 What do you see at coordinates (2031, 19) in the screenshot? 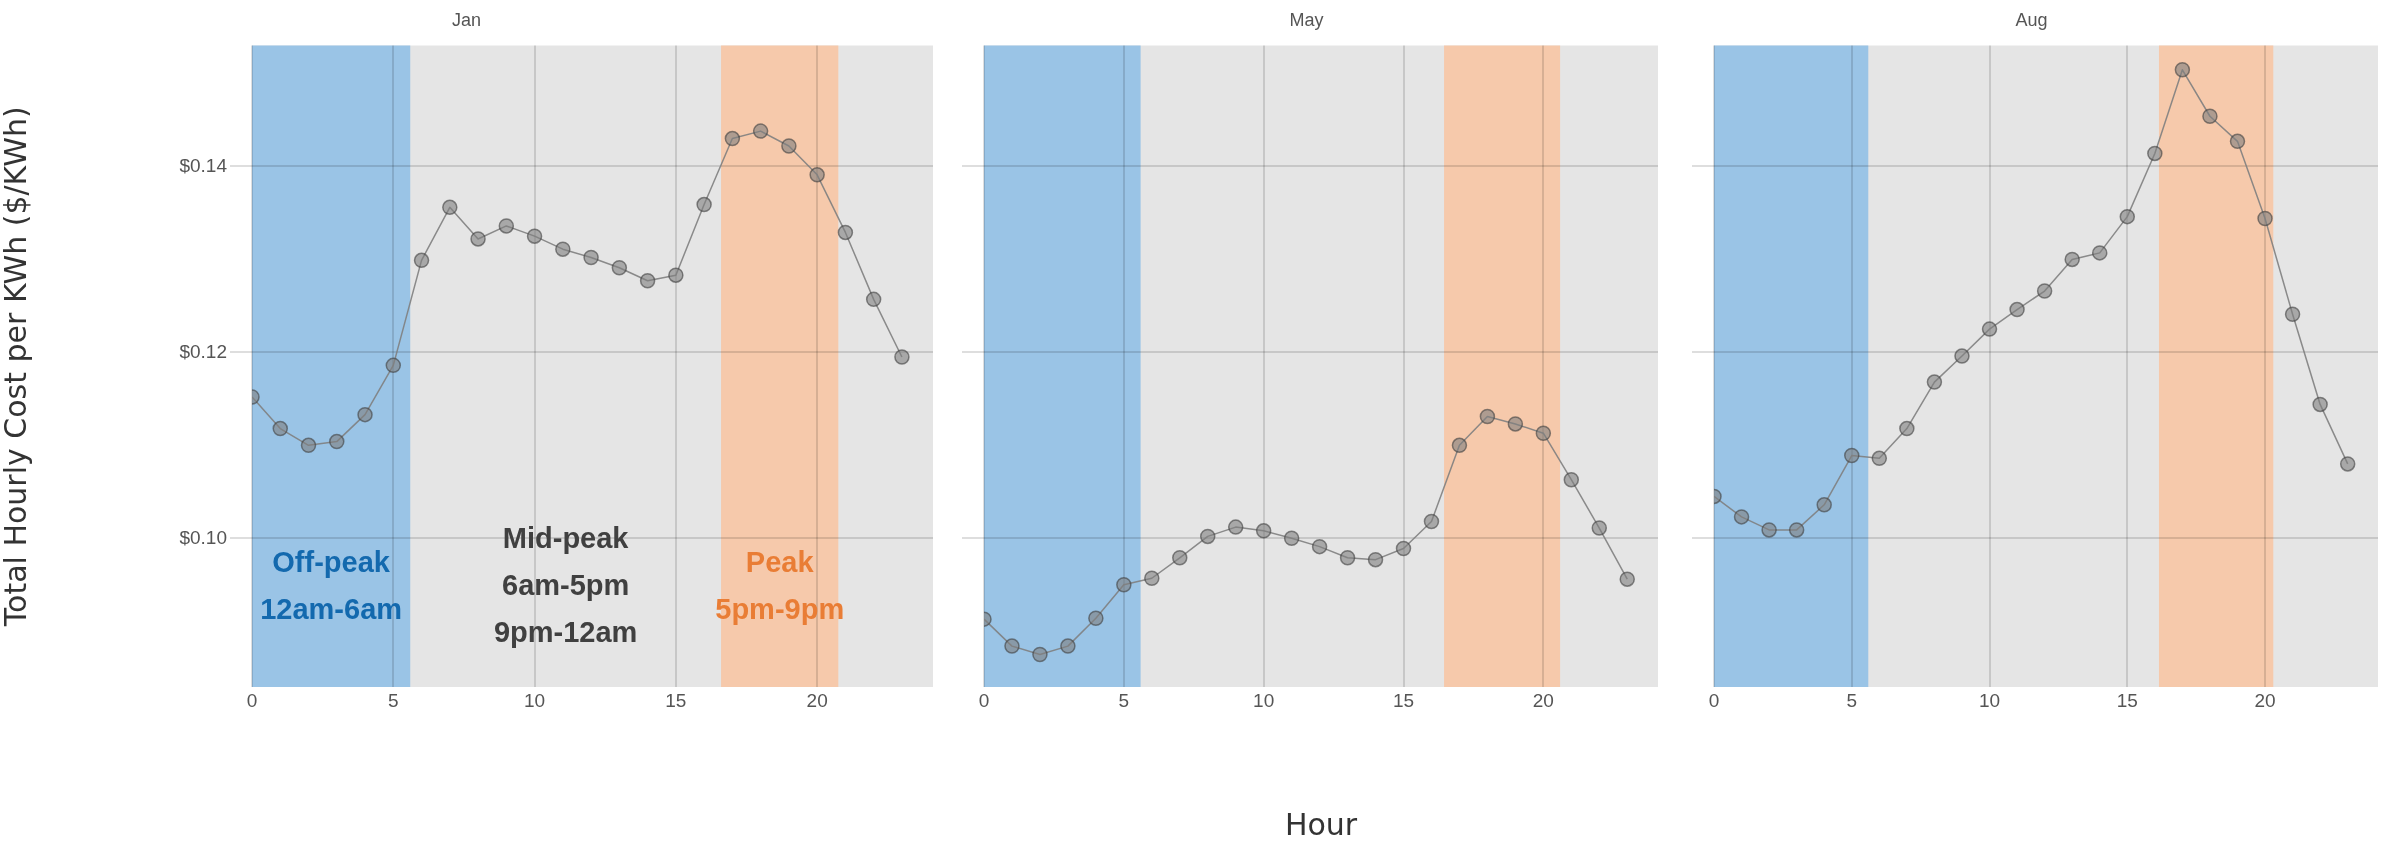
I see `chart-title: Aug` at bounding box center [2031, 19].